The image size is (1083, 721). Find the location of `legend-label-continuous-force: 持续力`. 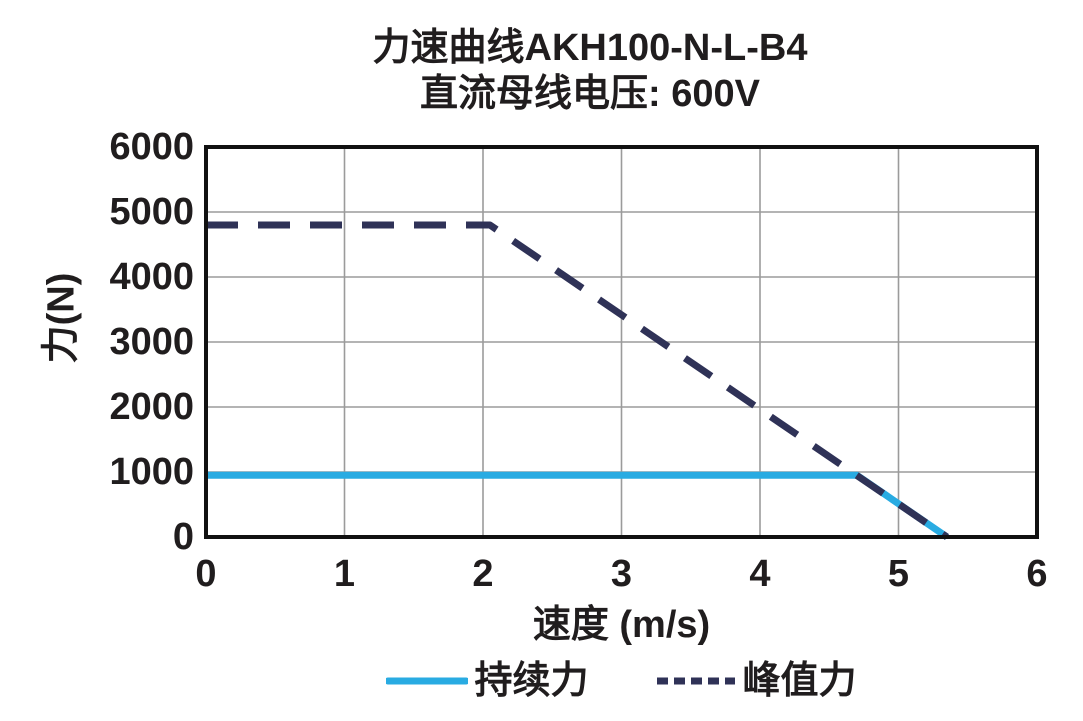

legend-label-continuous-force: 持续力 is located at coordinates (531, 681).